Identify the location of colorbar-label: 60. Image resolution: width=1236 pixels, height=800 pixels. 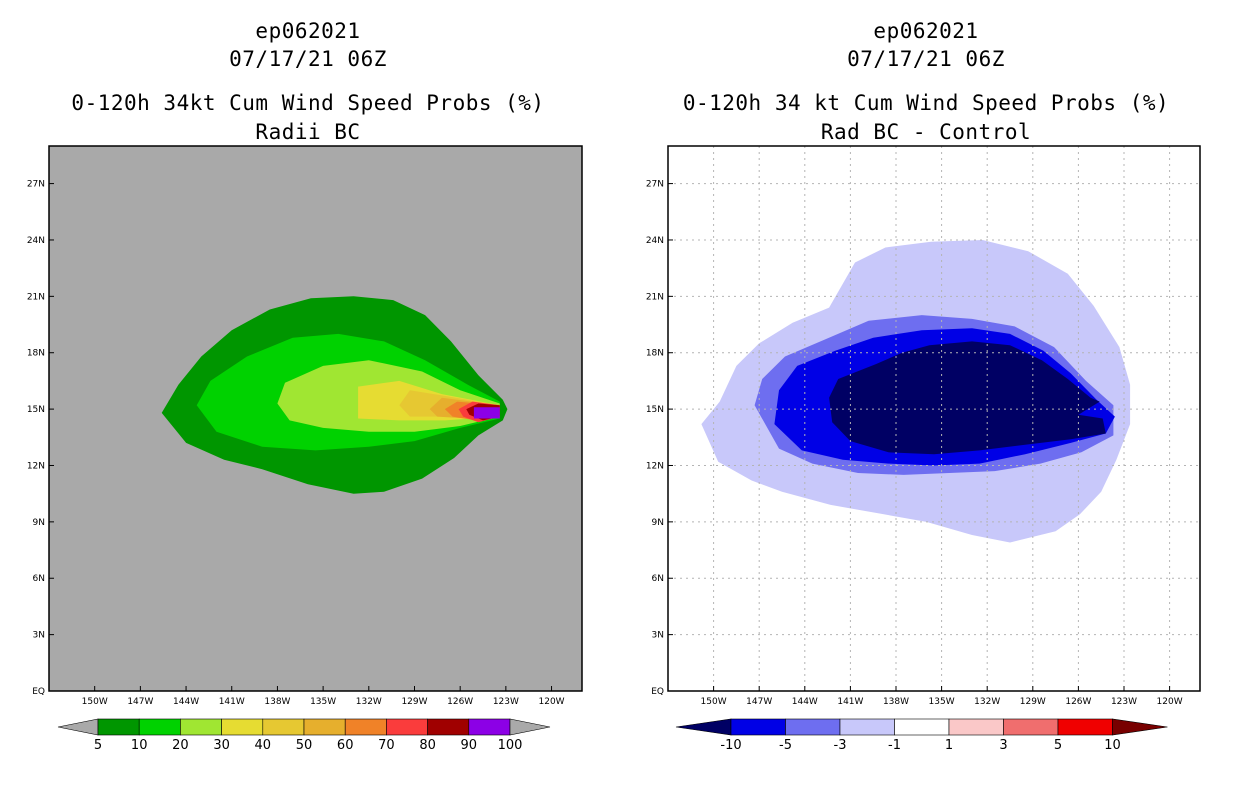
(345, 745).